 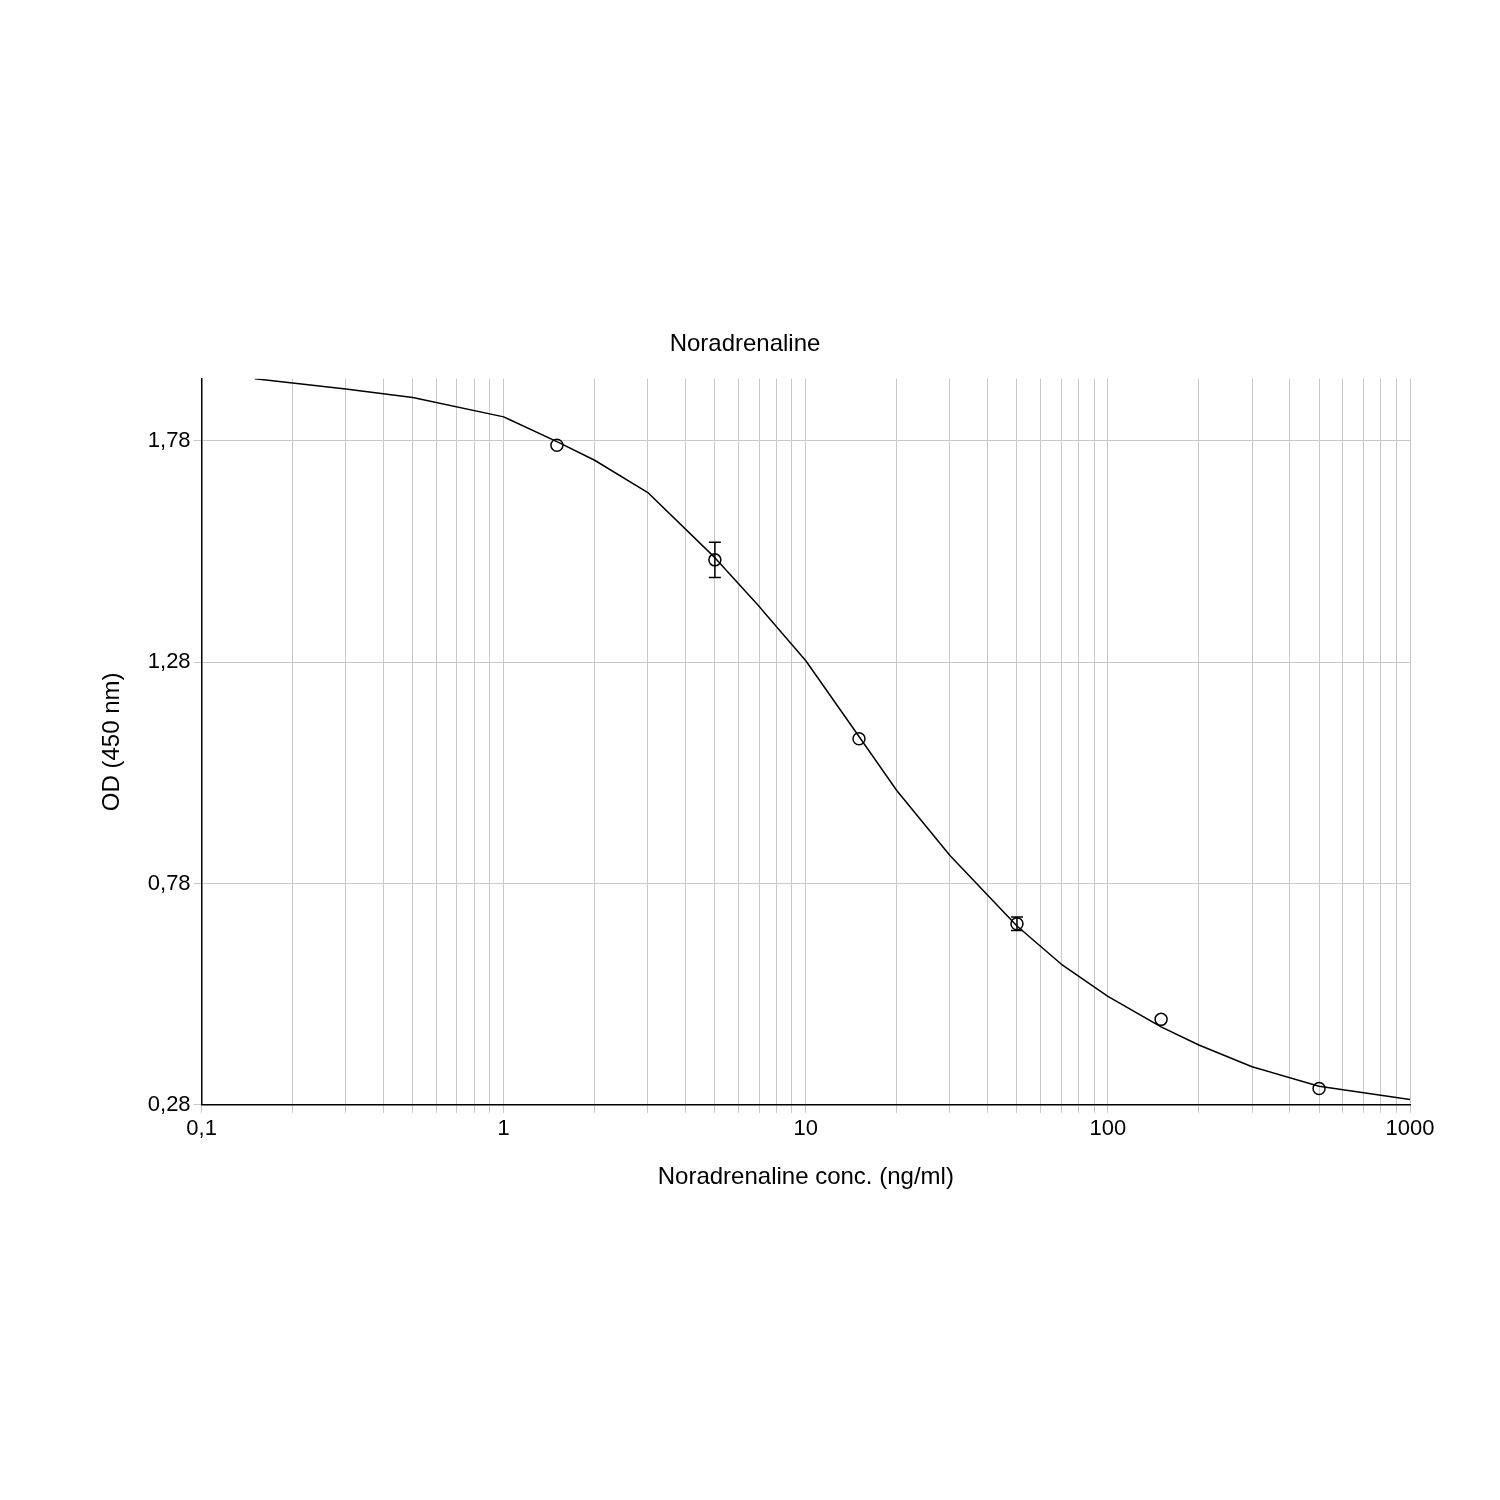 I want to click on x-tick-label: 10, so click(x=806, y=1128).